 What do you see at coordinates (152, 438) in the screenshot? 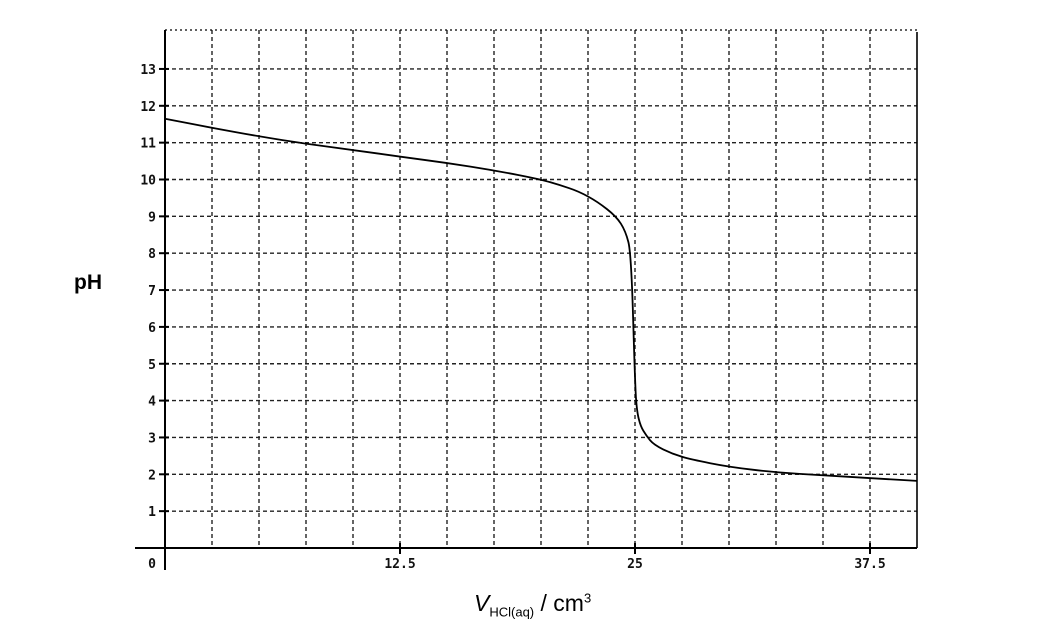
I see `y-tick-label: 3` at bounding box center [152, 438].